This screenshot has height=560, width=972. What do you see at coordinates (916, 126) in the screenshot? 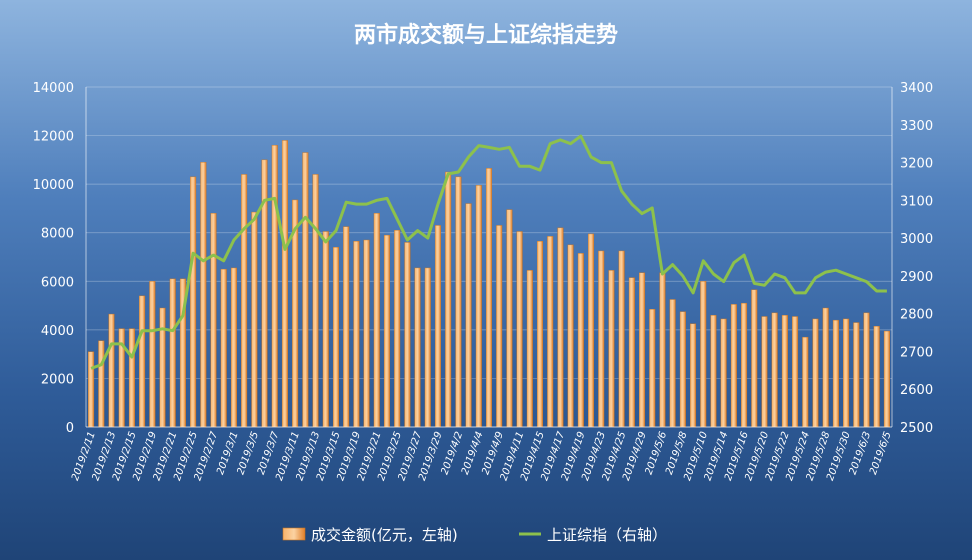
I see `y-right-tick-label: 3300` at bounding box center [916, 126].